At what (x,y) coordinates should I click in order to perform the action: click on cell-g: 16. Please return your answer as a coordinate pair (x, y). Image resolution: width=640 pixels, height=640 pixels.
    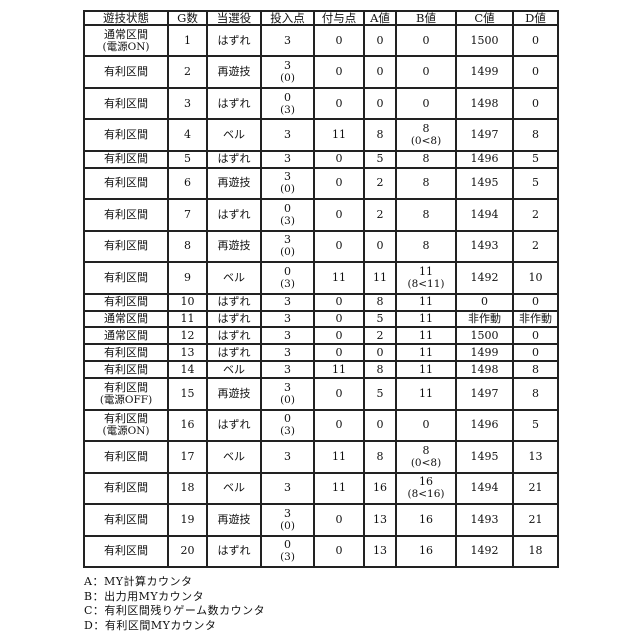
    Looking at the image, I should click on (187, 425).